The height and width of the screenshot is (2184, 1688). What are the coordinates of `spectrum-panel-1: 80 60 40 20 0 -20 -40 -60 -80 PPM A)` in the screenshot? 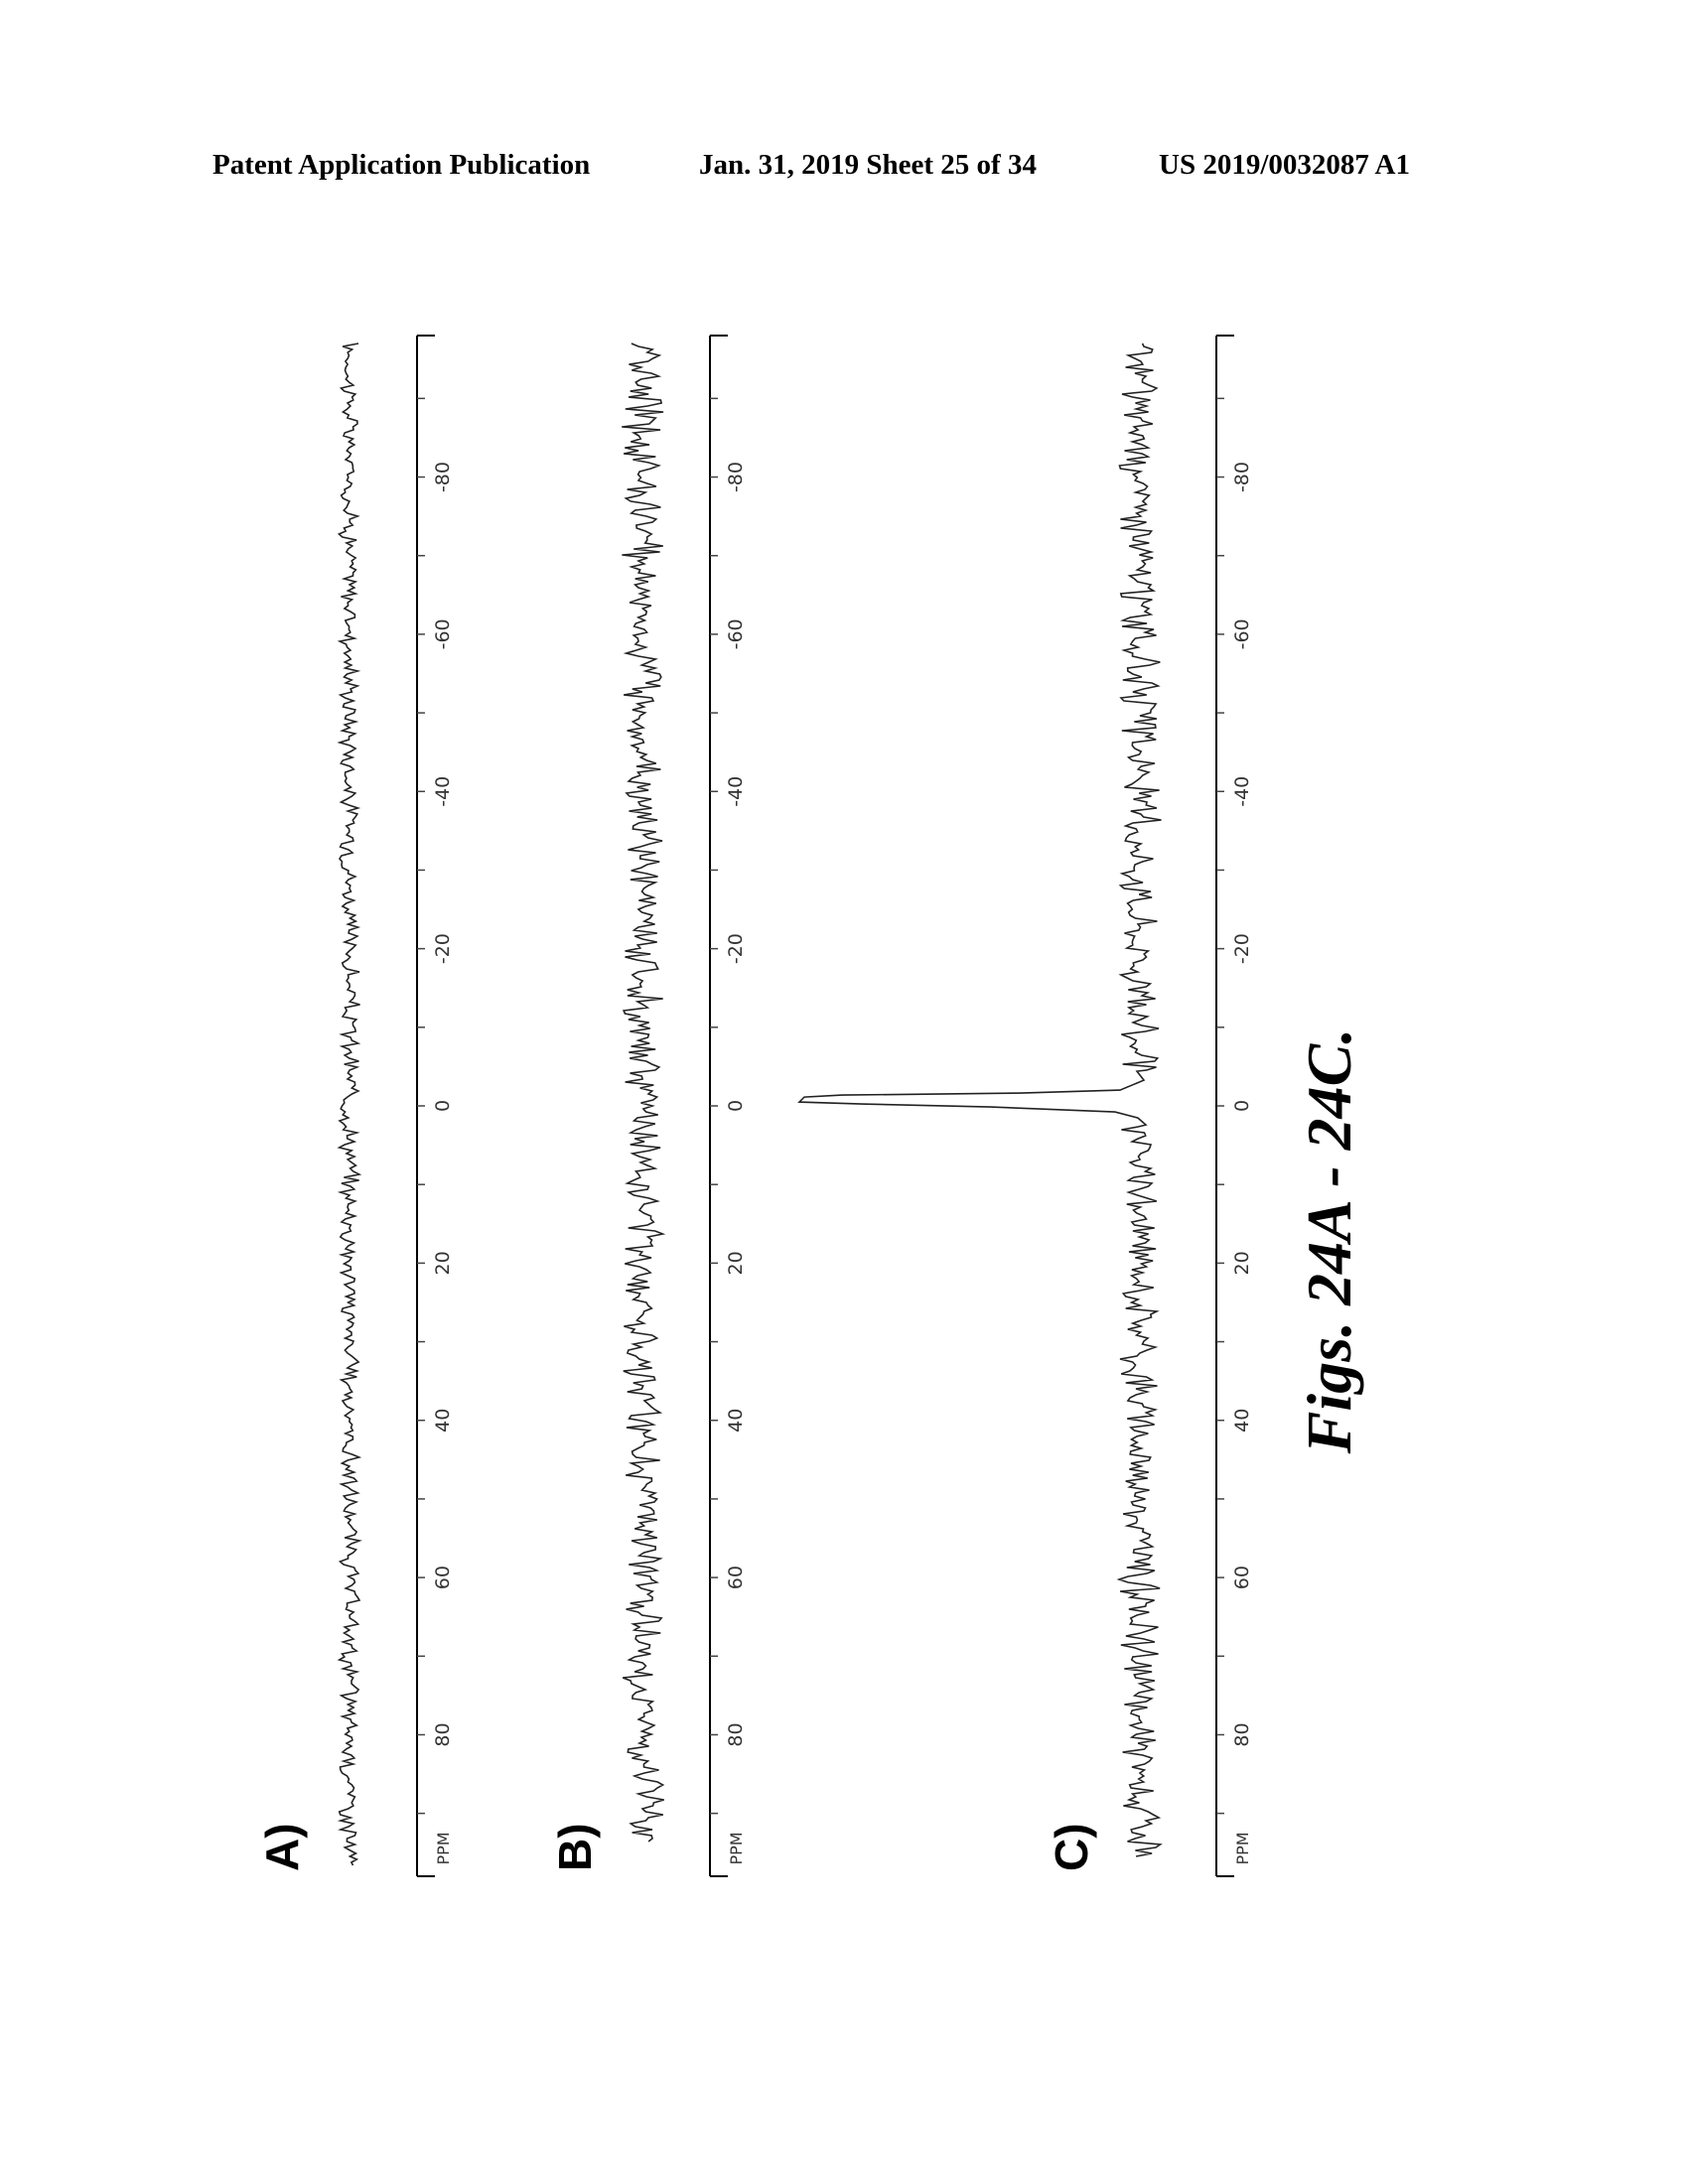 It's located at (355, 1106).